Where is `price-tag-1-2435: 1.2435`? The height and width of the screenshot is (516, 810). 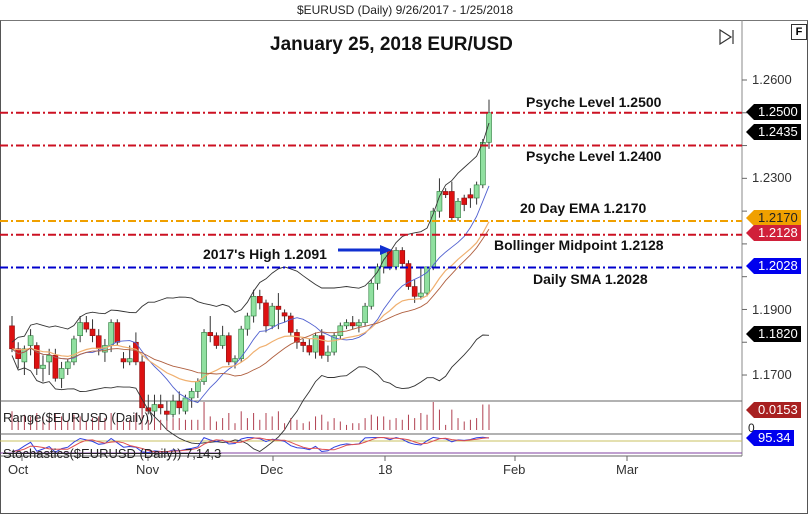 price-tag-1-2435: 1.2435 is located at coordinates (773, 132).